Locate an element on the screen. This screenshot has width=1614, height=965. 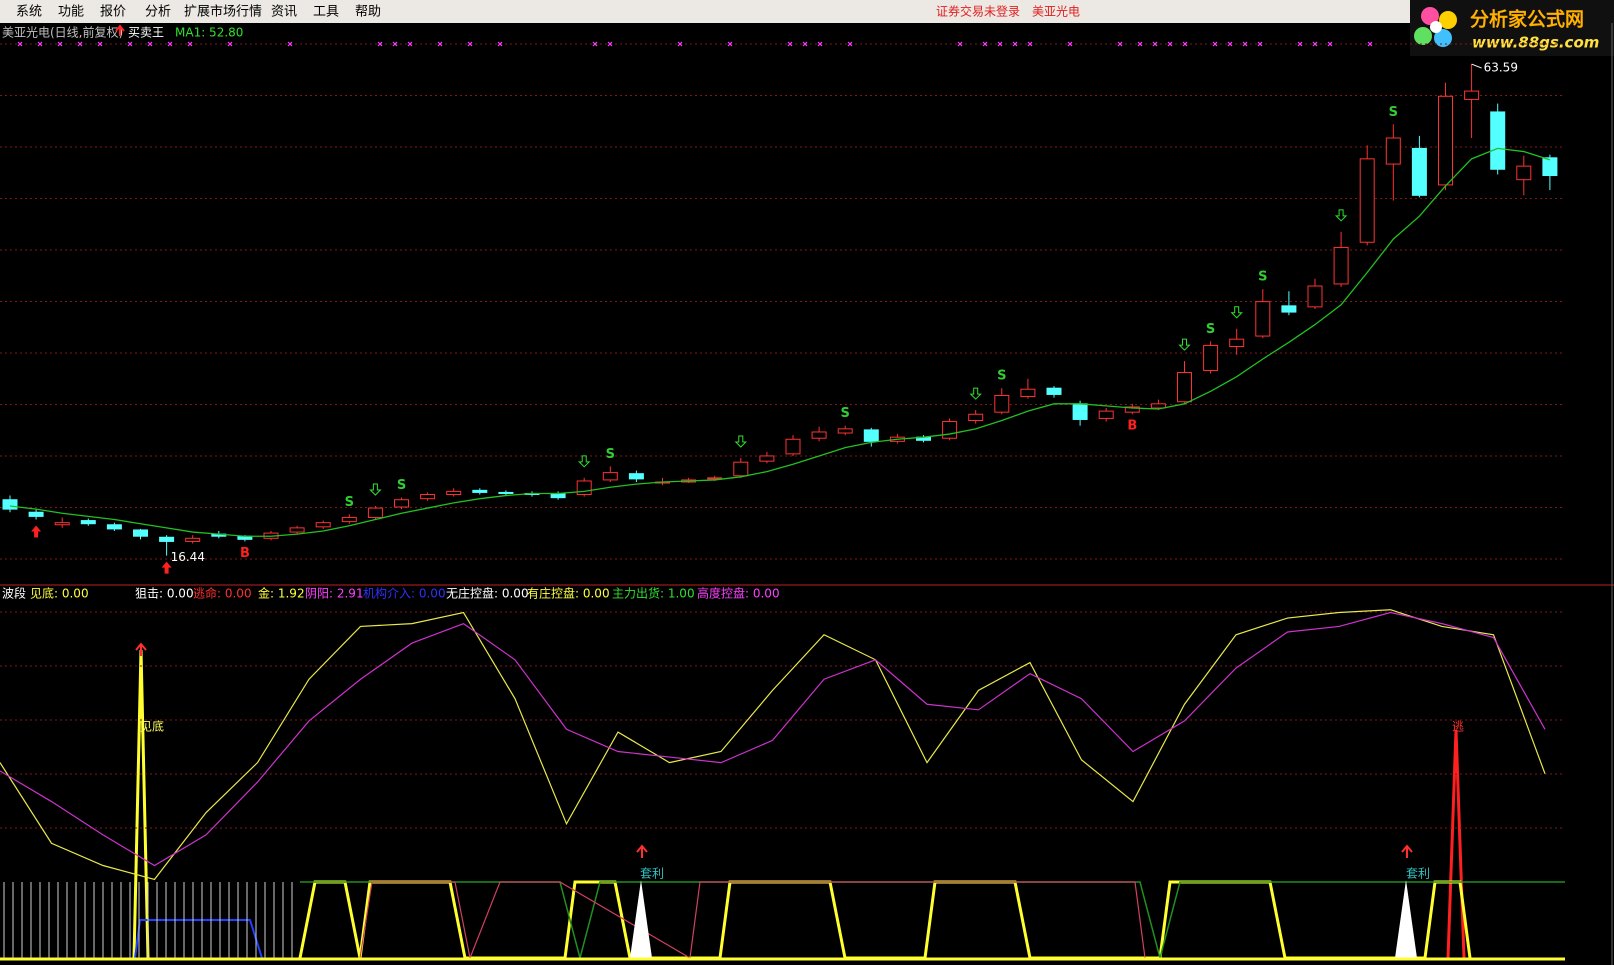
indicator-label: 狙击: 0.00 is located at coordinates (164, 594).